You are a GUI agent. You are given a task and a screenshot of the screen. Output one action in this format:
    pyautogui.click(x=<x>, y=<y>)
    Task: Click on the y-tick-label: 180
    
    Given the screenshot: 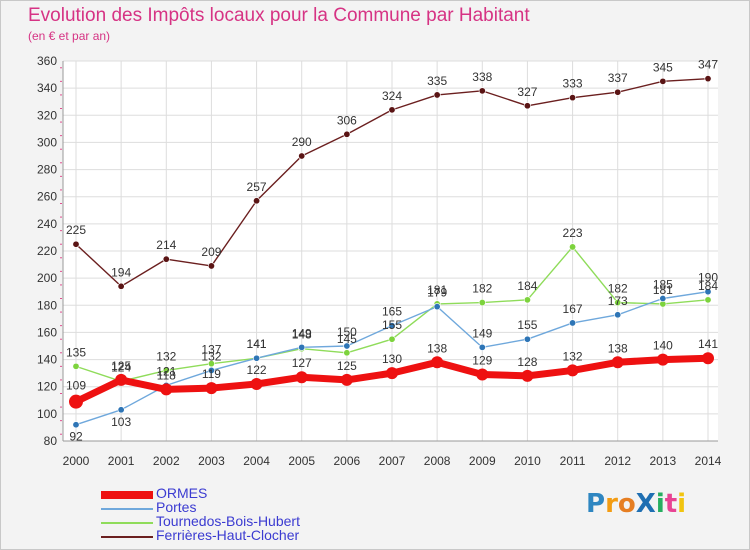 What is the action you would take?
    pyautogui.click(x=47, y=305)
    